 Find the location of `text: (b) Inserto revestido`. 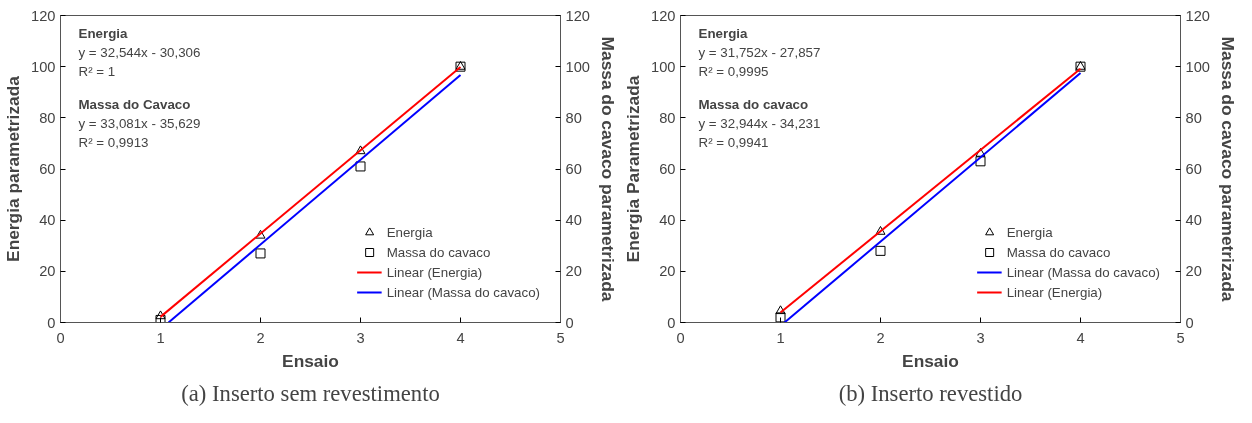

text: (b) Inserto revestido is located at coordinates (930, 393).